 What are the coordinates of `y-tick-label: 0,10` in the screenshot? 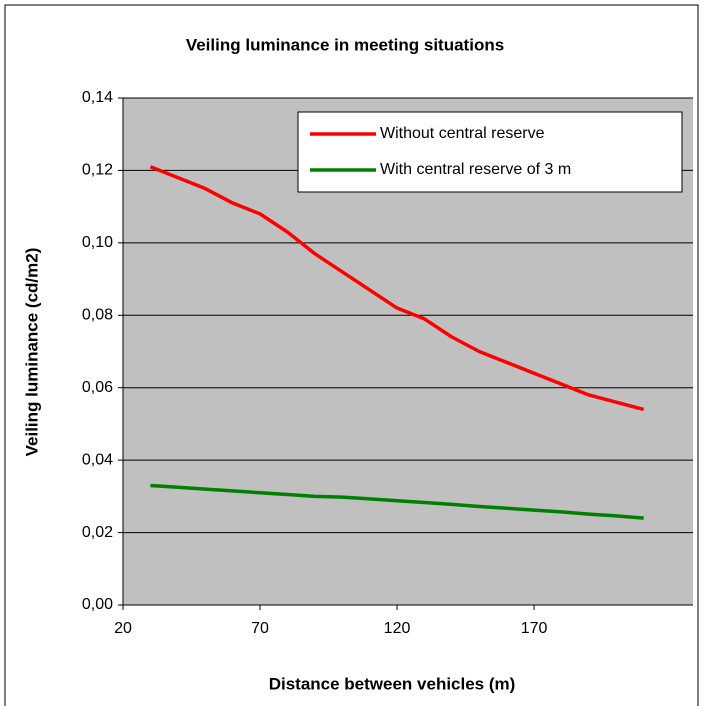 It's located at (97, 242).